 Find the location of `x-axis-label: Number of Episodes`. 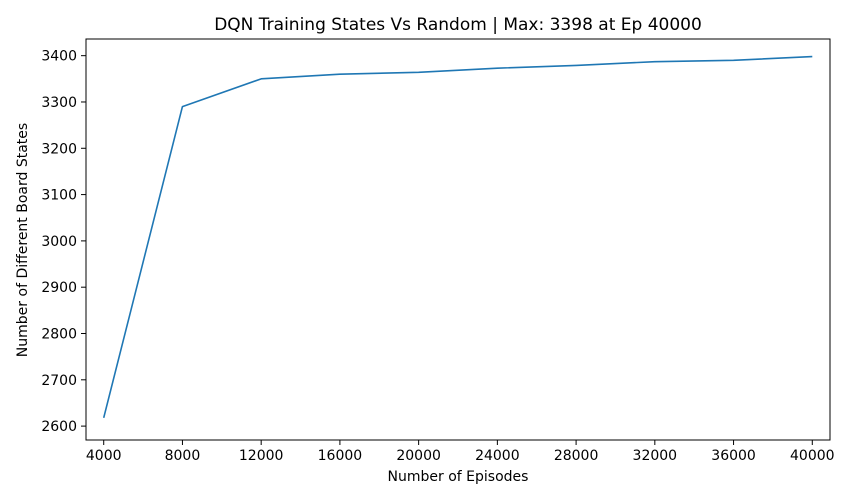

x-axis-label: Number of Episodes is located at coordinates (458, 477).